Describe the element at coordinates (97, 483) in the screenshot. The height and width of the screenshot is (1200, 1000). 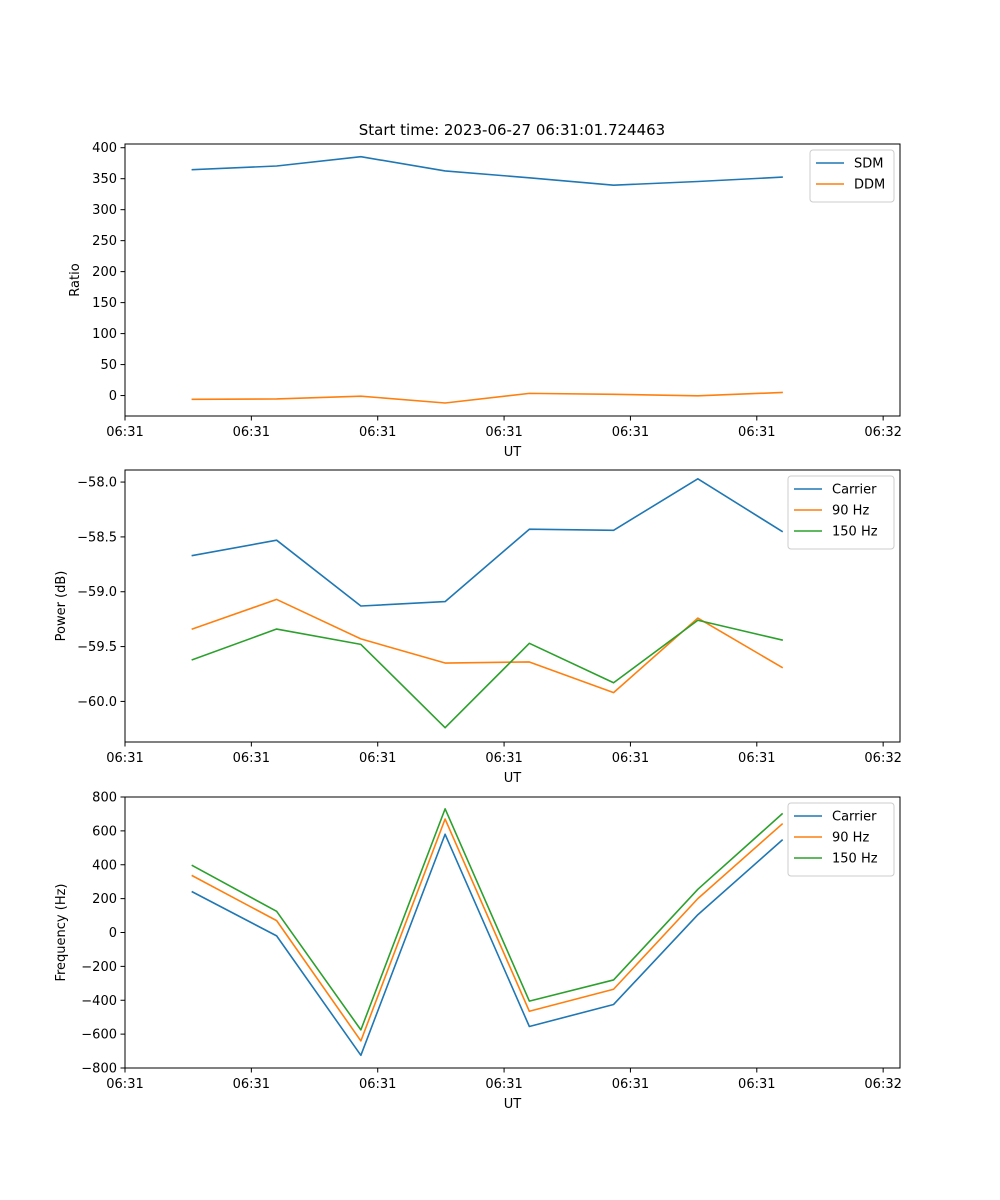
I see `y-tick-label: −58.0` at that location.